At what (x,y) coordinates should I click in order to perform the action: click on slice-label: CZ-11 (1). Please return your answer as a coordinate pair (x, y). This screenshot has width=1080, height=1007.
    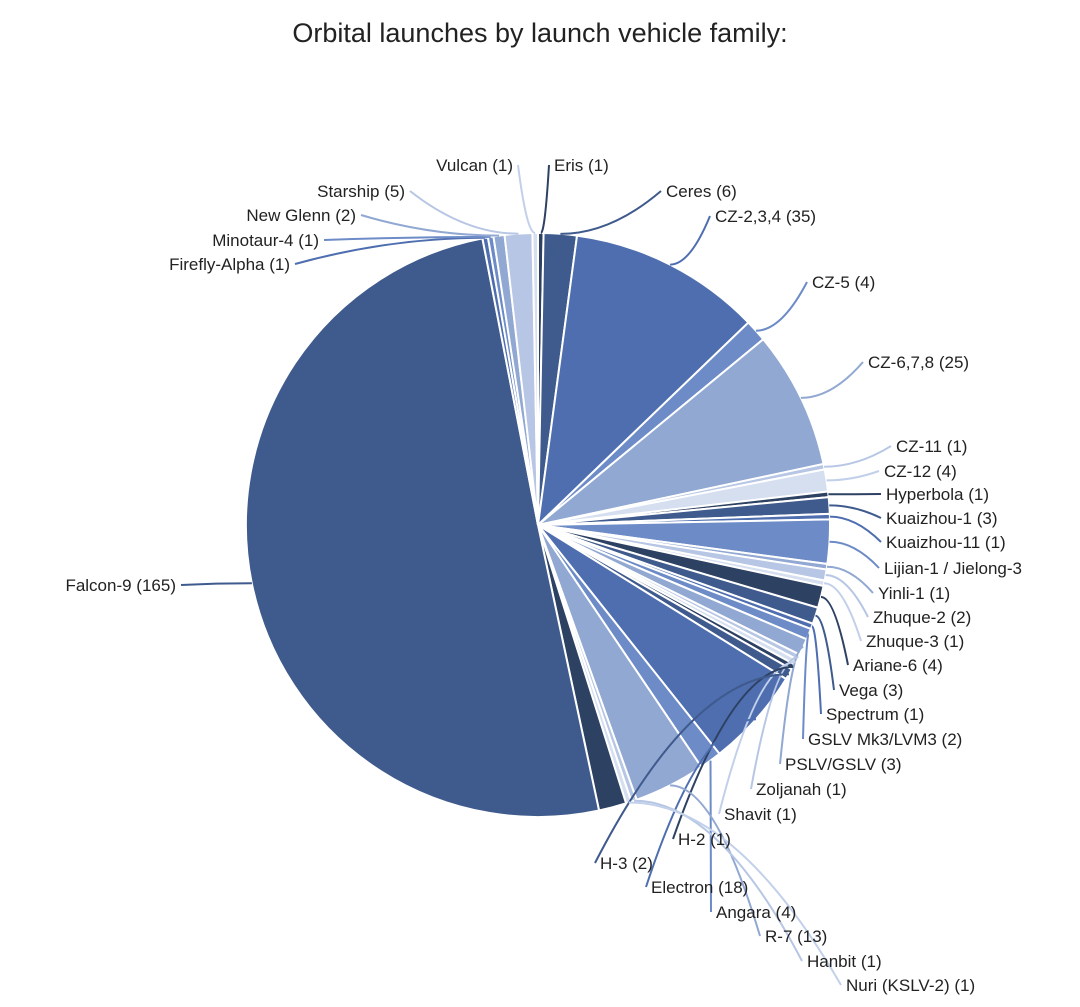
    Looking at the image, I should click on (931, 446).